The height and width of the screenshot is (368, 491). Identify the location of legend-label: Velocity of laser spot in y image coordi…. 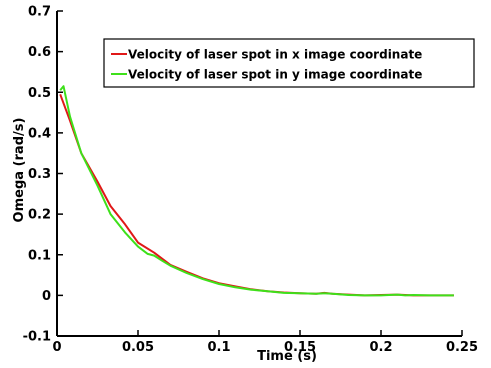
(275, 75).